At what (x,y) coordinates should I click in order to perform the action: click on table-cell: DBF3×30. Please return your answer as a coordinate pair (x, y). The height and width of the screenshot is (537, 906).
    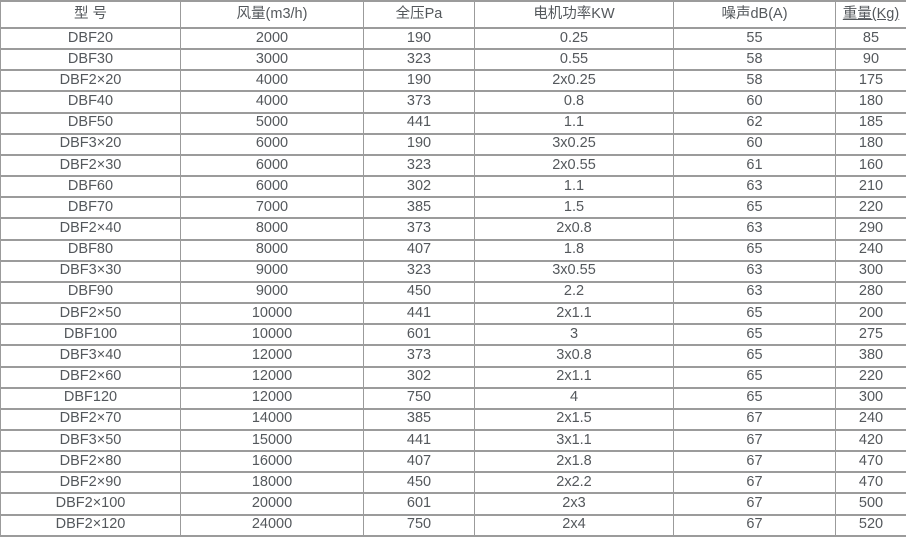
    Looking at the image, I should click on (90, 271).